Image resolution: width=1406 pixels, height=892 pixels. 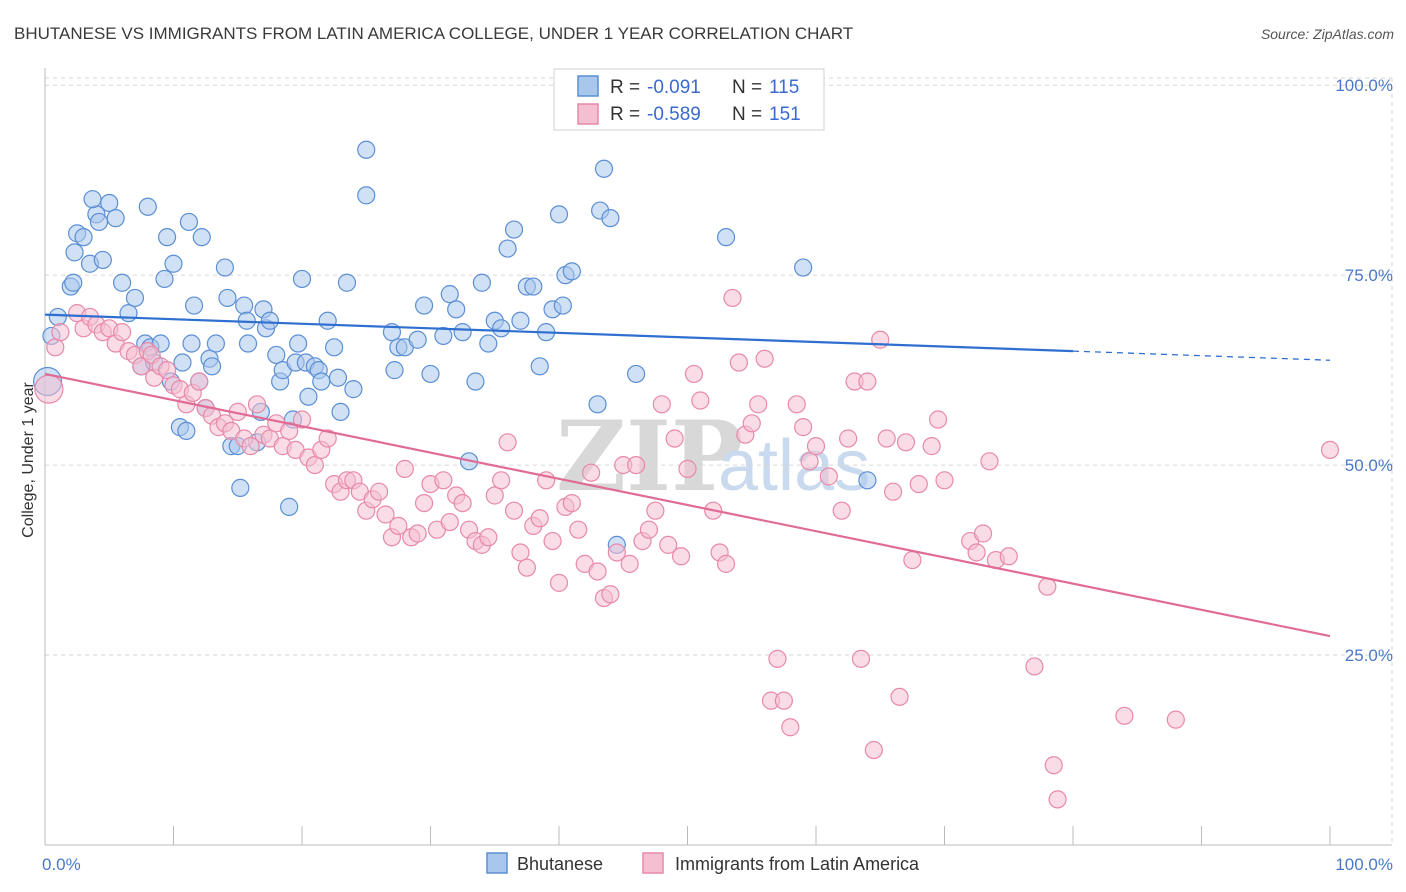 I want to click on bottom-legend-swatch-pink, so click(x=653, y=863).